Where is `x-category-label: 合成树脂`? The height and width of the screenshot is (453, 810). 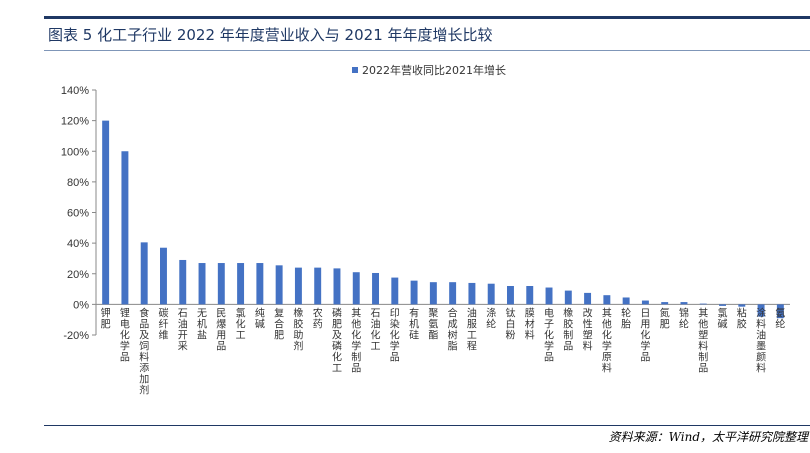
x-category-label: 合成树脂 is located at coordinates (453, 329).